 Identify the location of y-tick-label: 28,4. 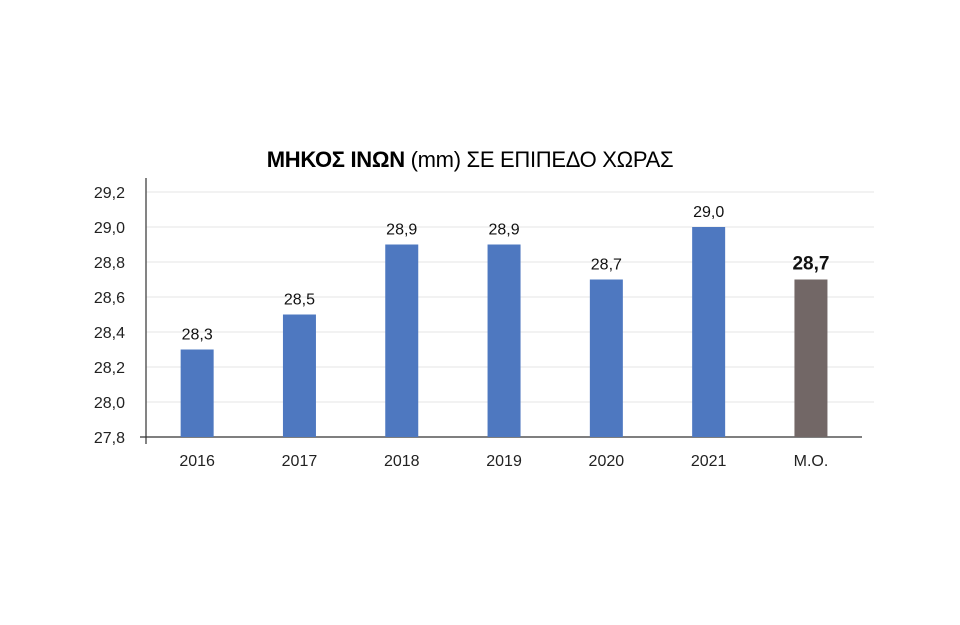
(109, 333).